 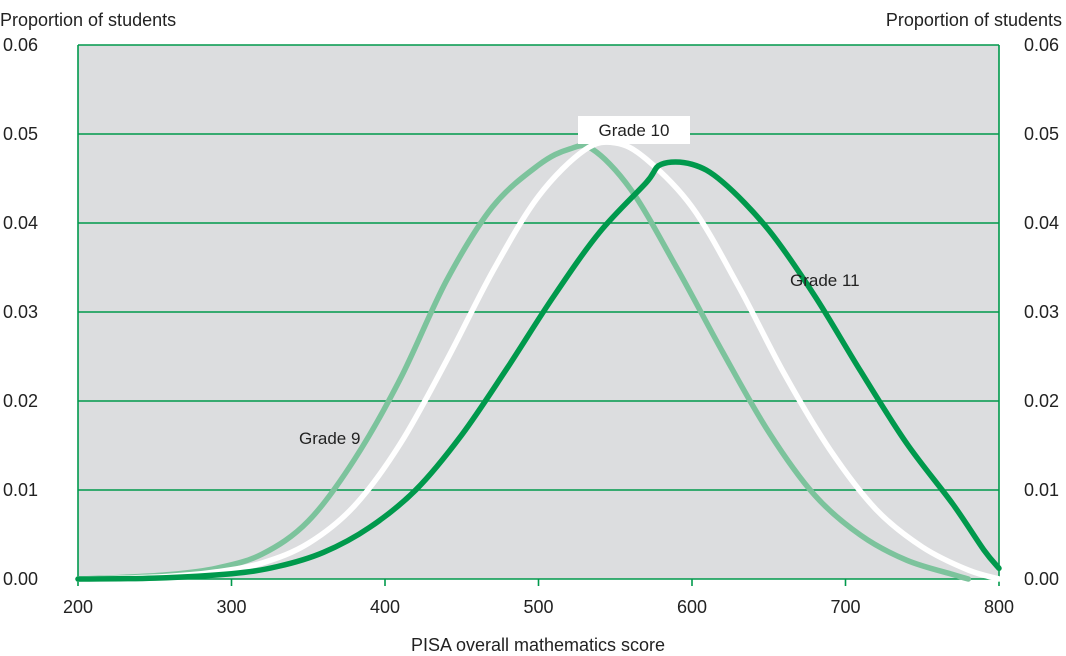 What do you see at coordinates (1041, 401) in the screenshot?
I see `y-tick-label-right: 0.02` at bounding box center [1041, 401].